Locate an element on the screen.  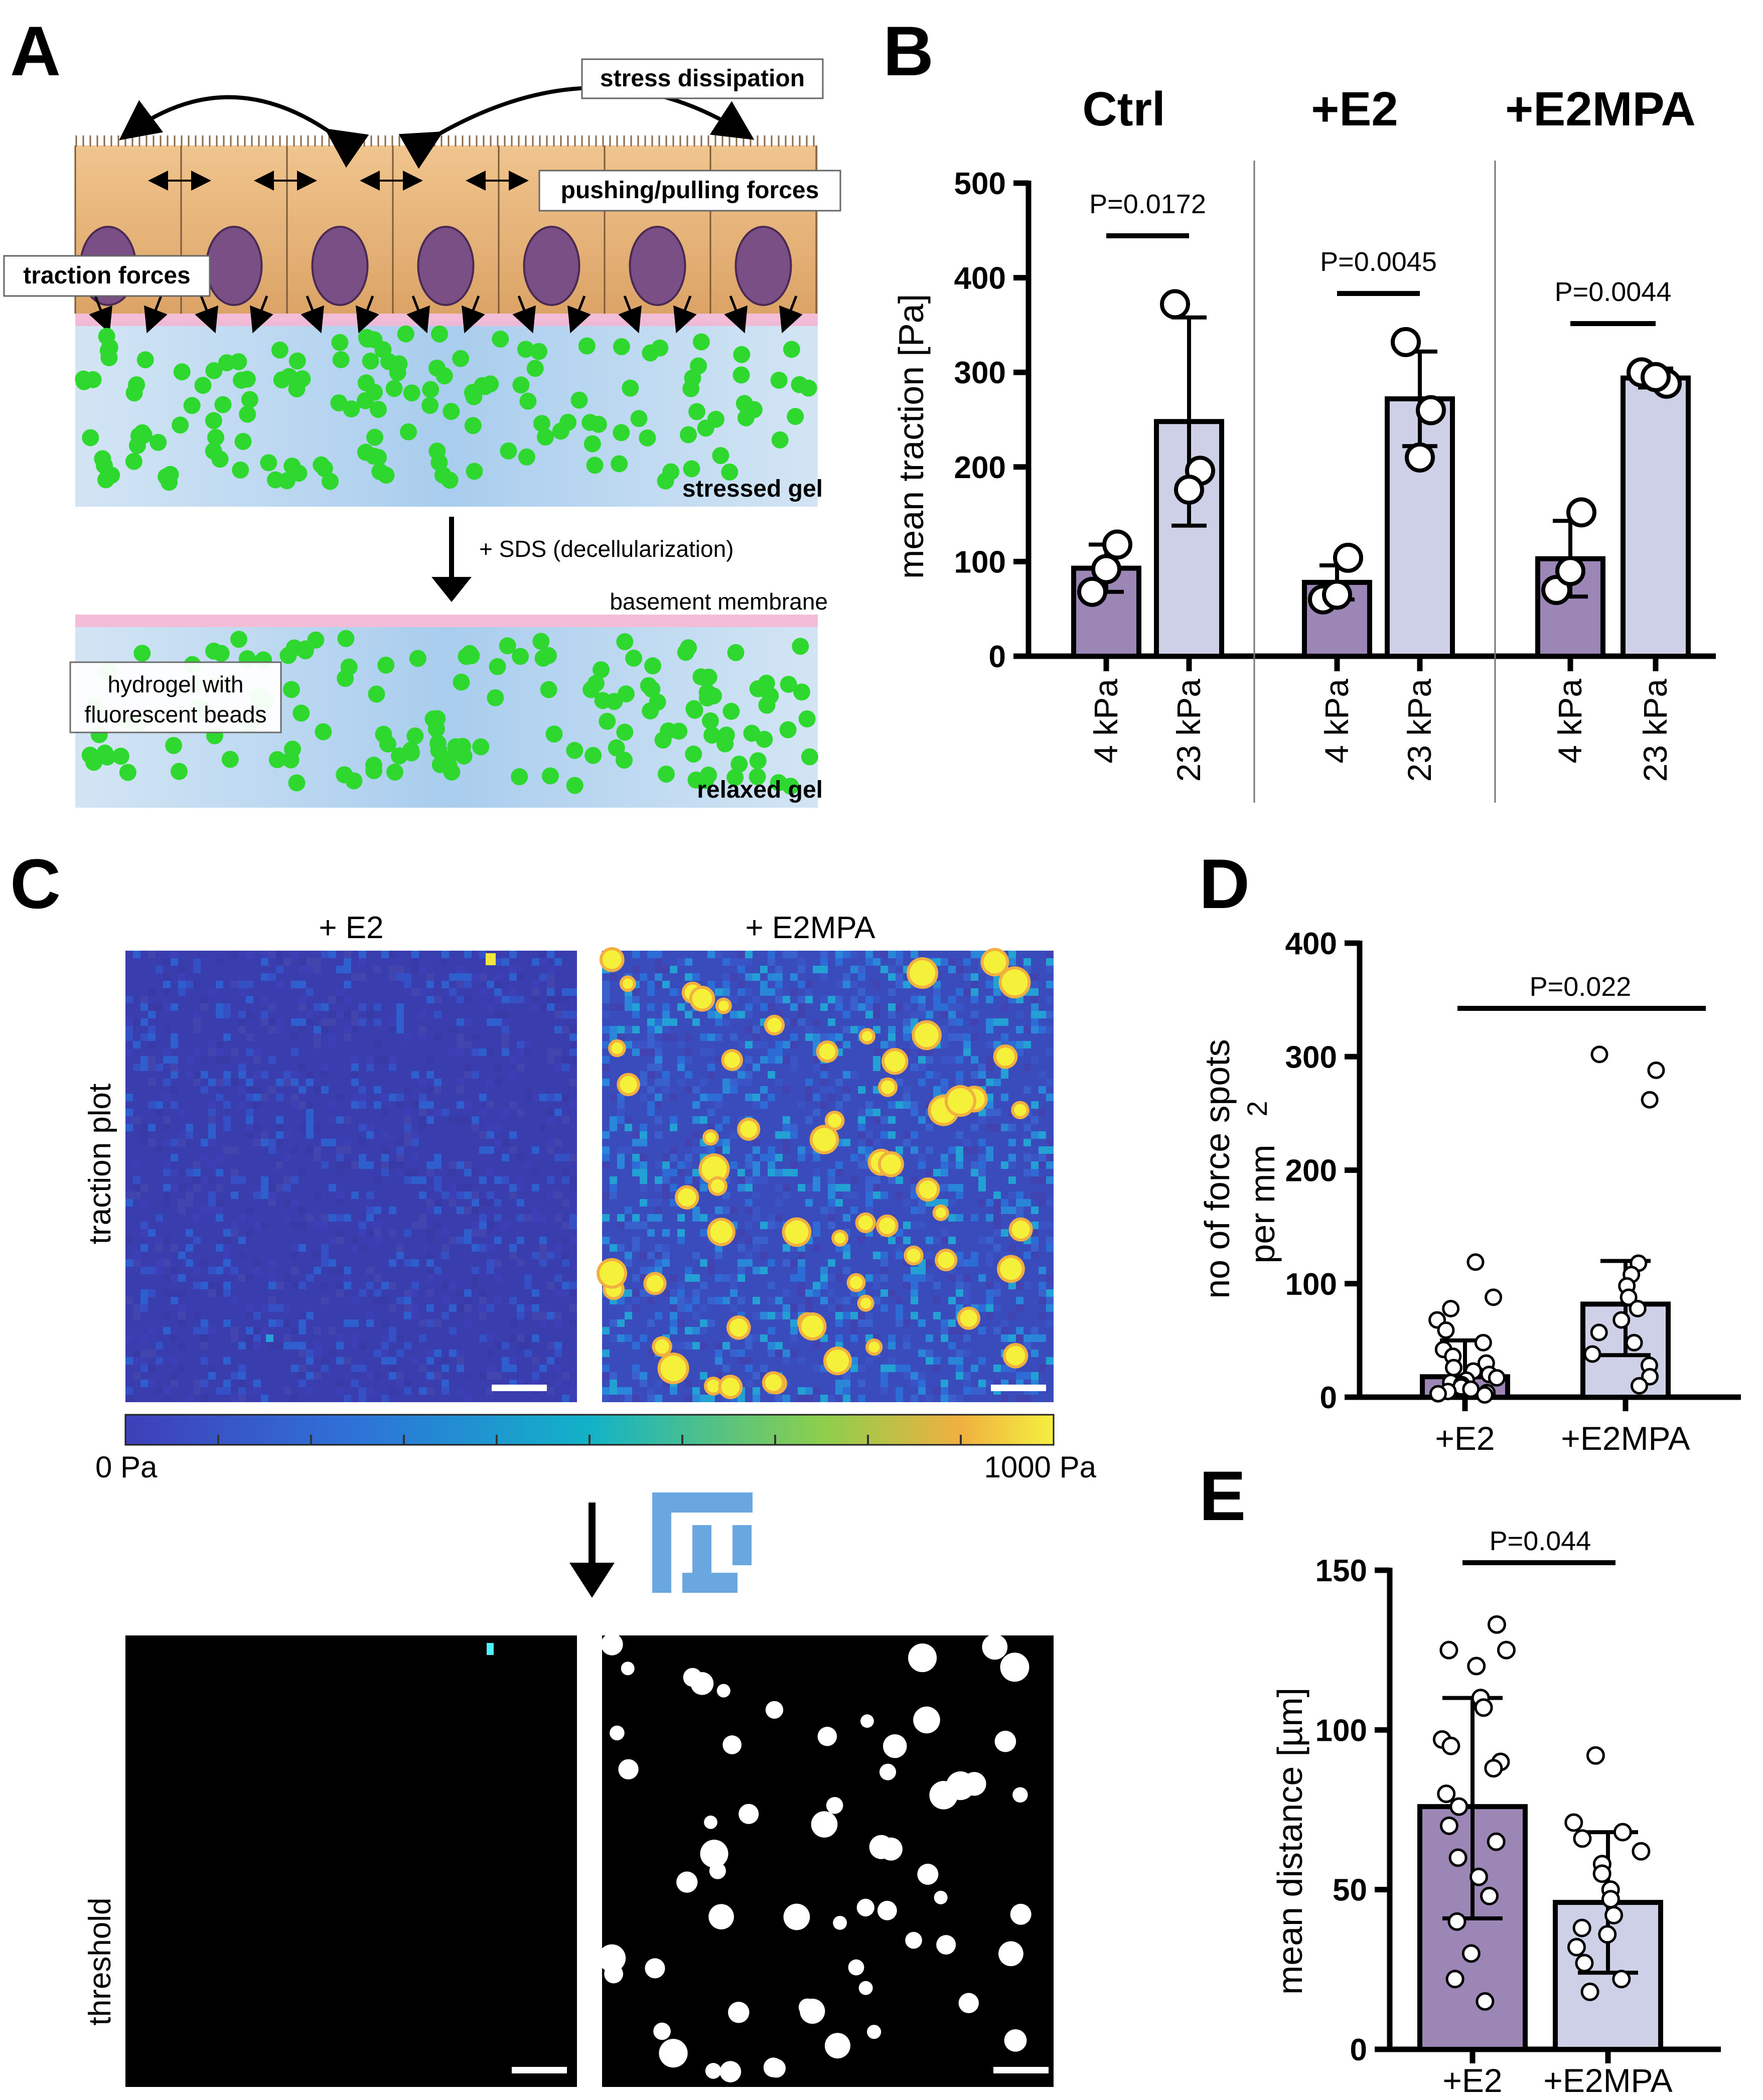
d-data-point is located at coordinates (1453, 1368).